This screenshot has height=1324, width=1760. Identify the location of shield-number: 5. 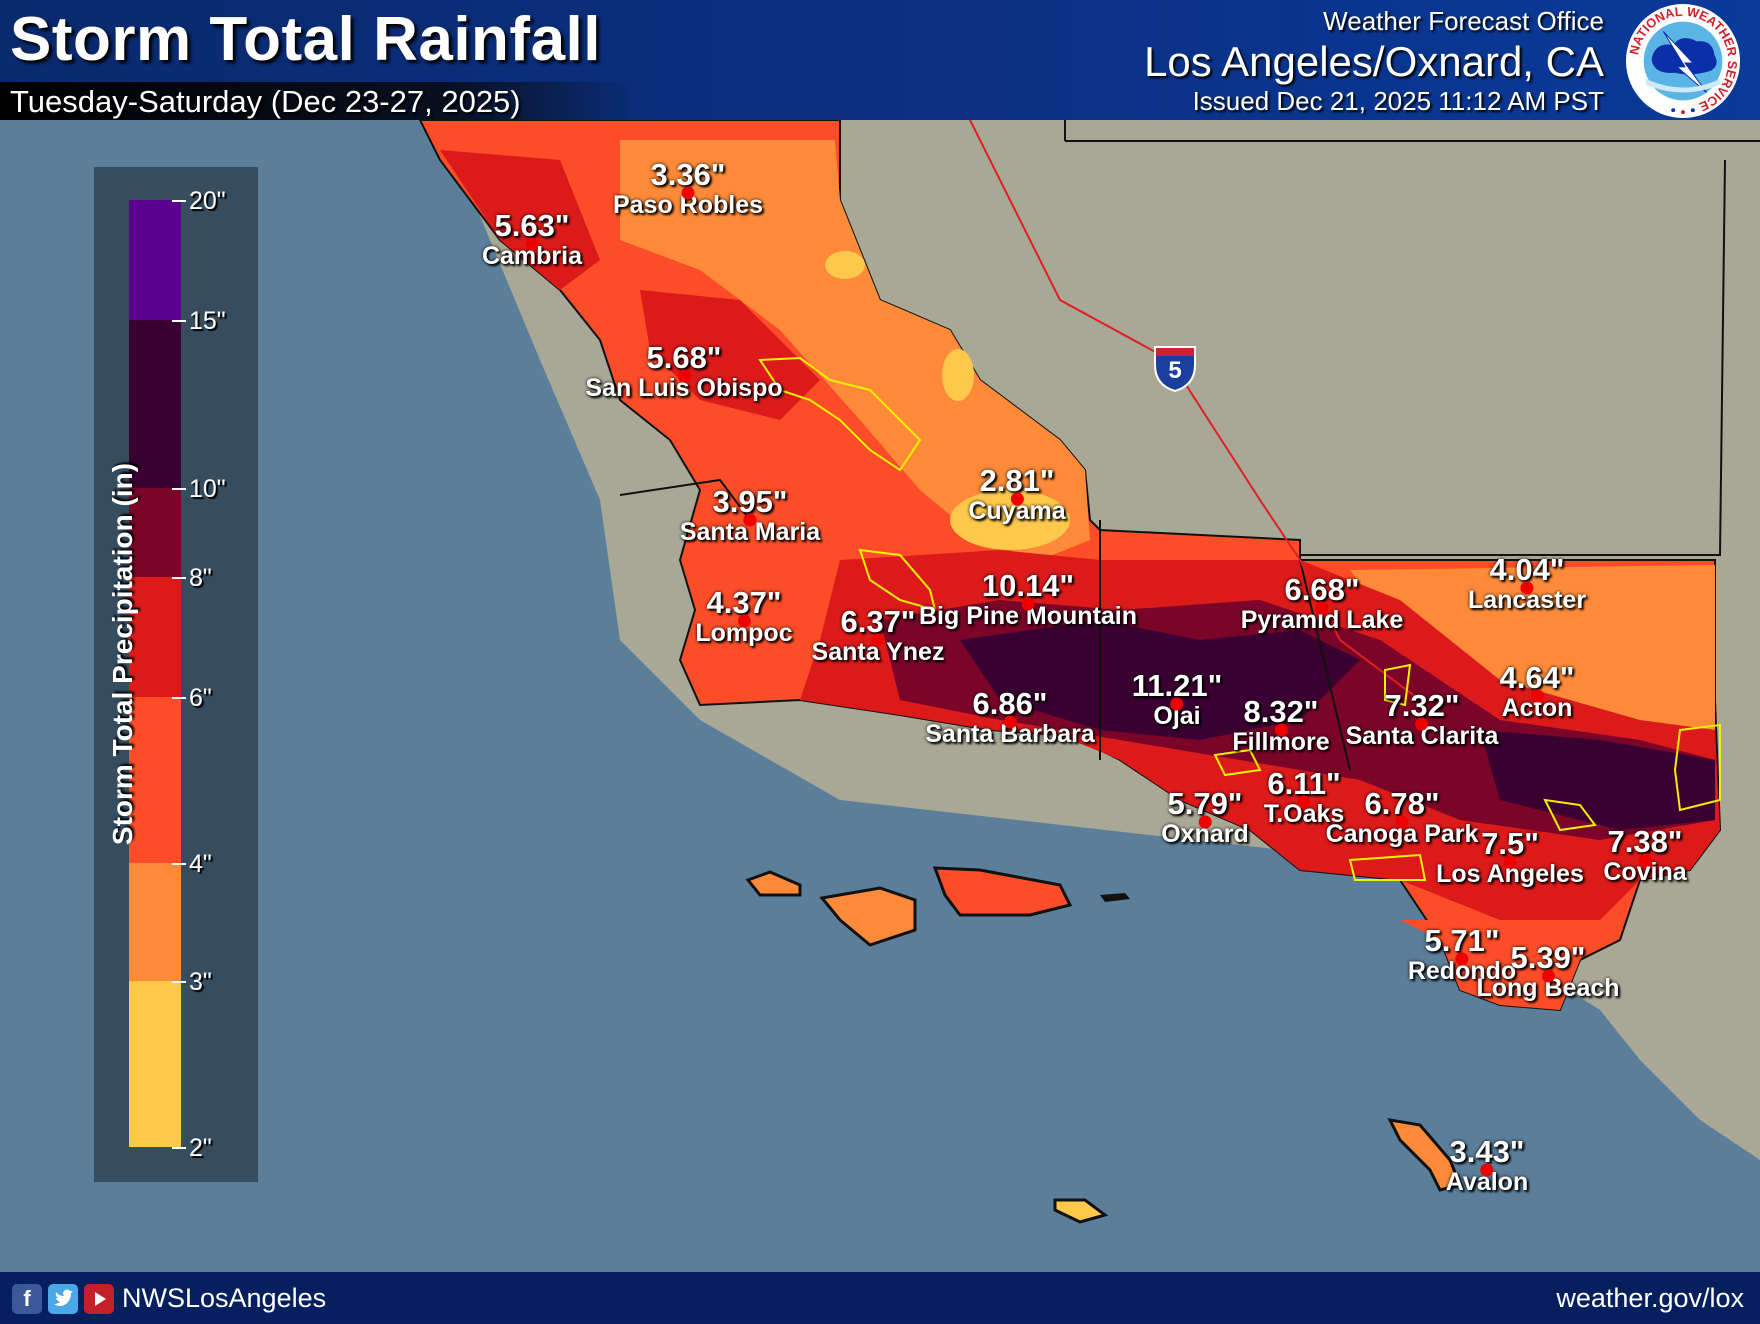
(1175, 370).